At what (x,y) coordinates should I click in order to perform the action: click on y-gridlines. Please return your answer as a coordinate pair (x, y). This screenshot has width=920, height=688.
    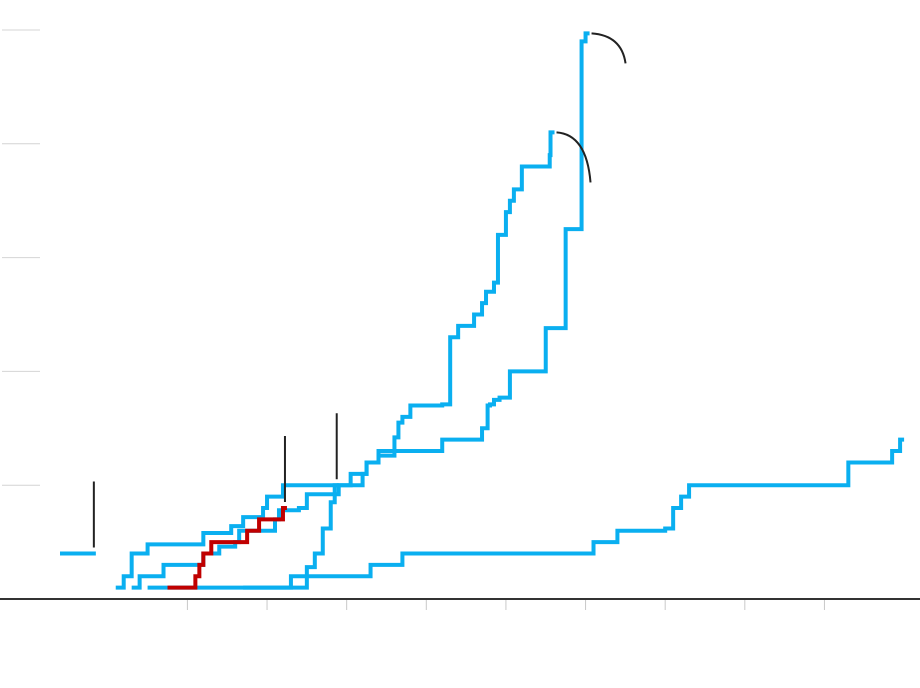
    Looking at the image, I should click on (21, 257).